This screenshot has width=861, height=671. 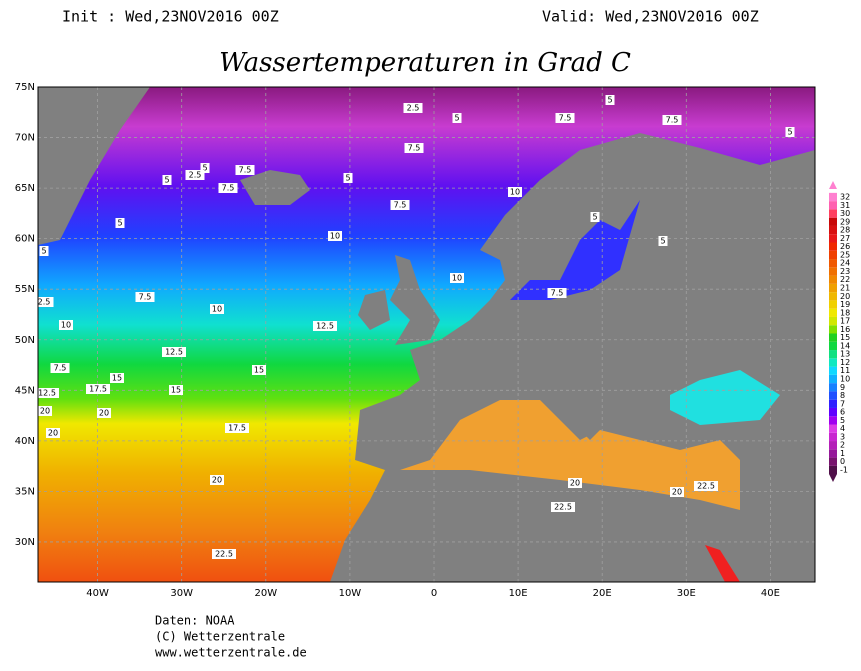 What do you see at coordinates (845, 246) in the screenshot?
I see `colorbar-label: 26` at bounding box center [845, 246].